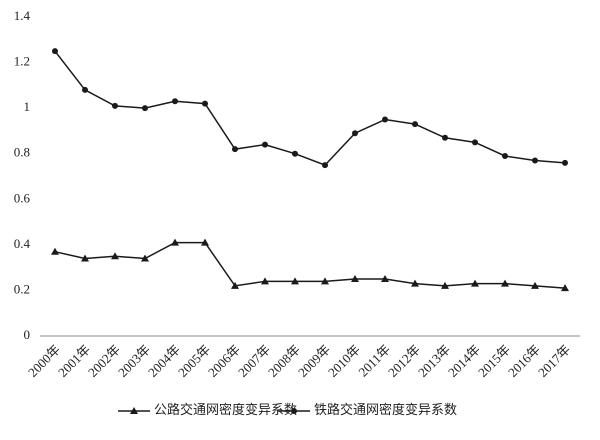  What do you see at coordinates (374, 361) in the screenshot?
I see `x-tick-label: 2011年` at bounding box center [374, 361].